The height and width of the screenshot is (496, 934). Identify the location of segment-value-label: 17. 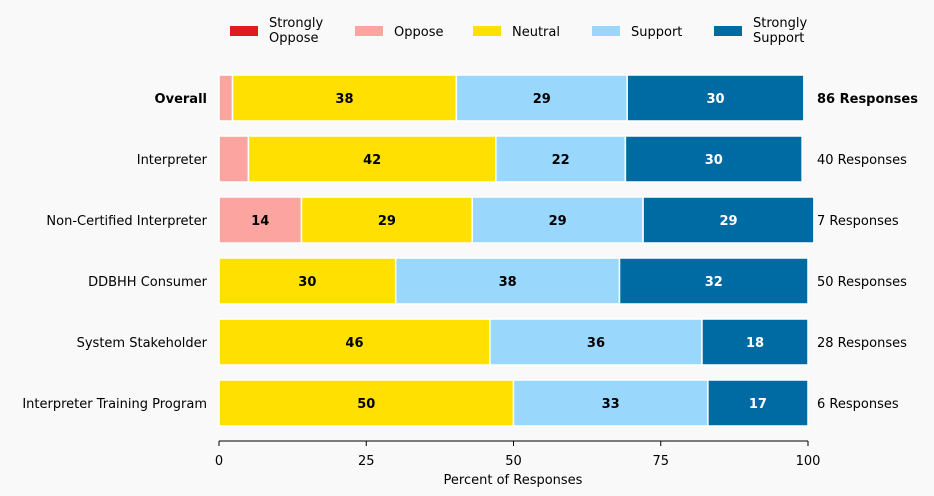
(758, 404).